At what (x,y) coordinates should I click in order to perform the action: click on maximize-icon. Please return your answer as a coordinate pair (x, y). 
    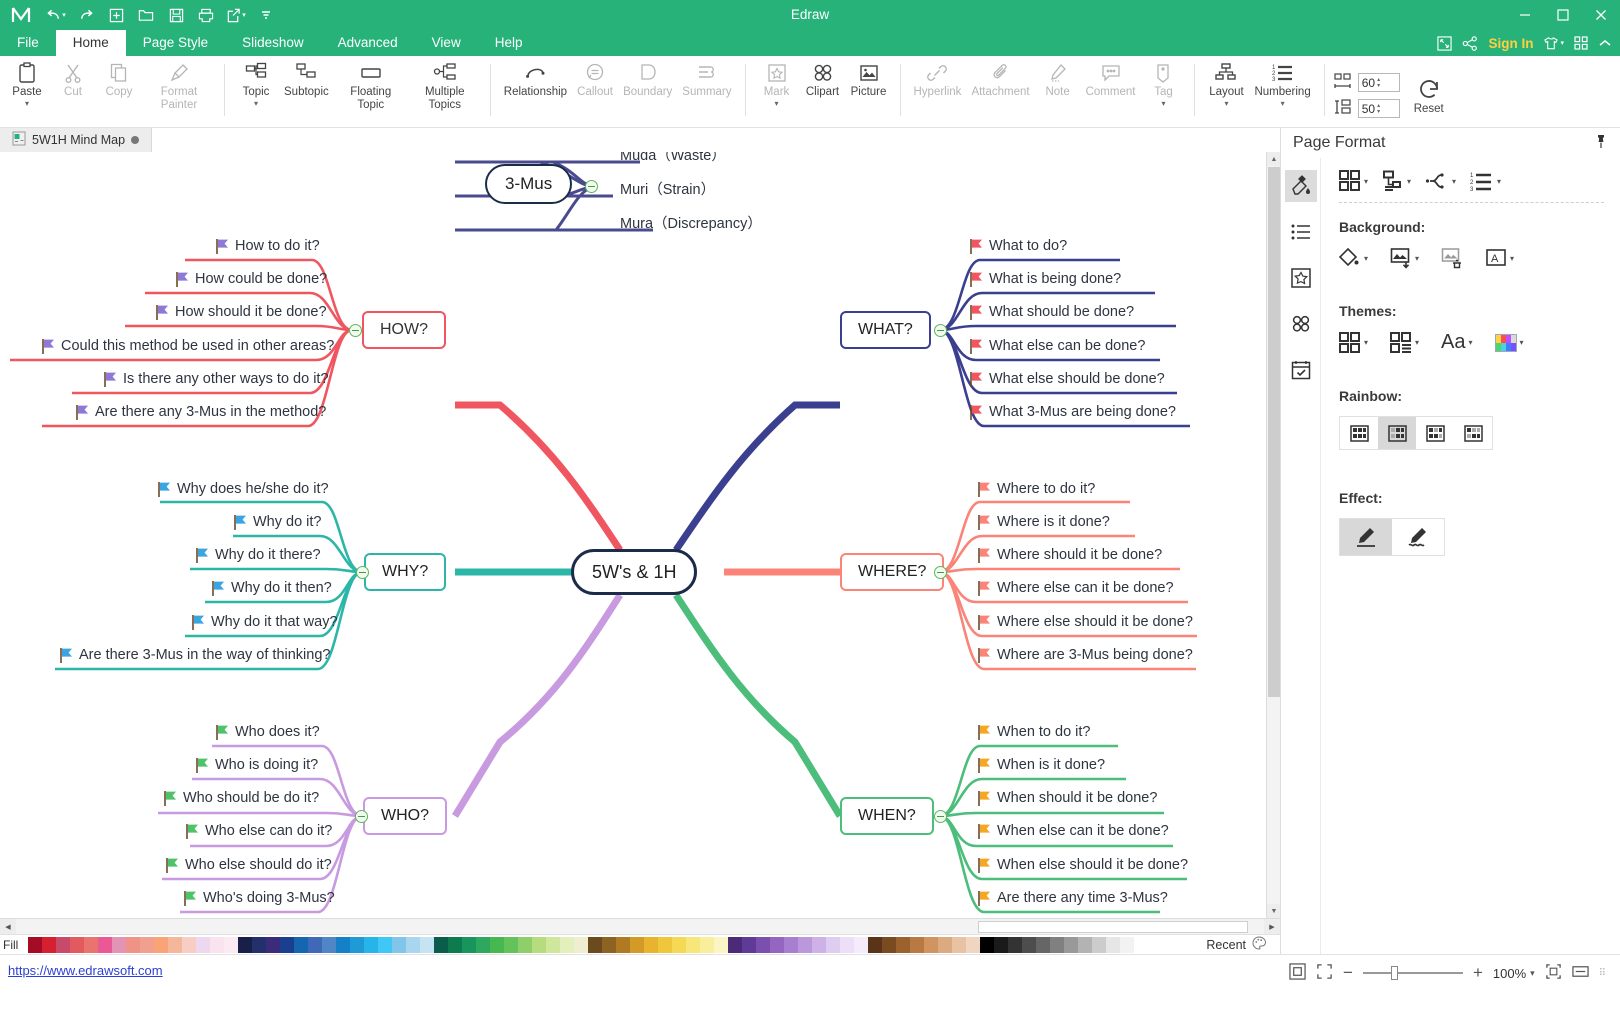
    Looking at the image, I should click on (1563, 15).